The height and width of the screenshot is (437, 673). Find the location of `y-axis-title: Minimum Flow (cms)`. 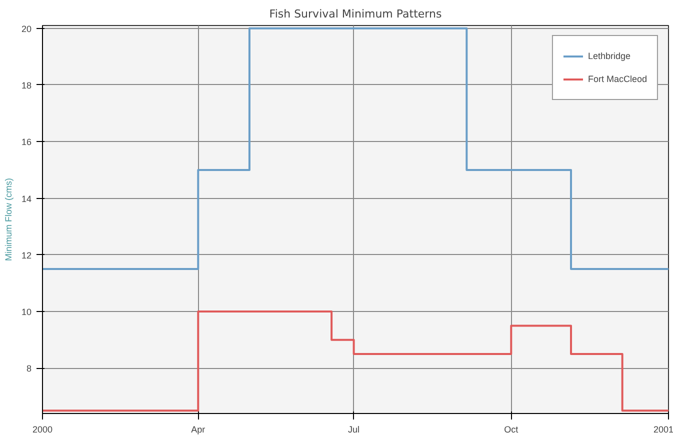

y-axis-title: Minimum Flow (cms) is located at coordinates (8, 219).